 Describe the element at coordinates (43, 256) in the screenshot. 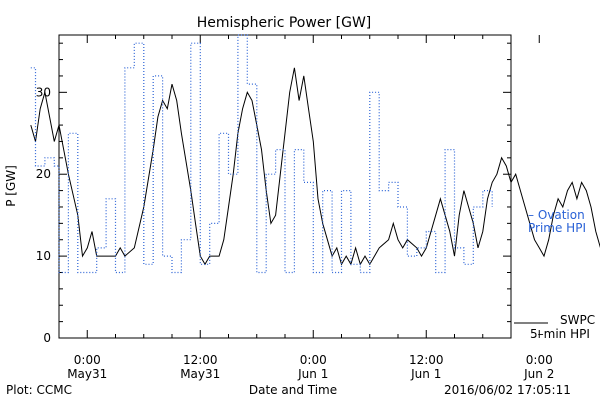

I see `y-tick-label: 10` at that location.